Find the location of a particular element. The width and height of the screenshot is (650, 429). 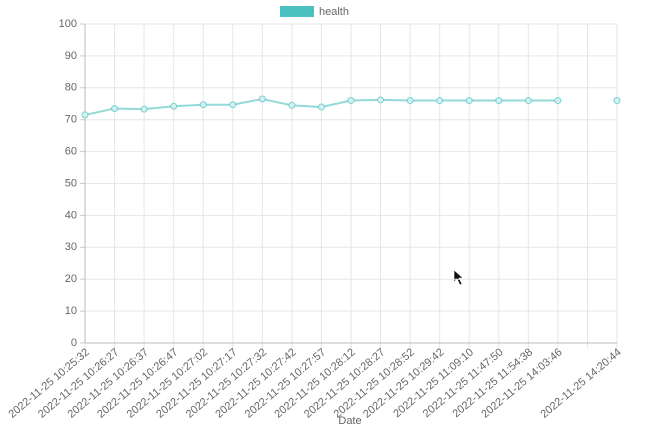

y-tick-label: 40 is located at coordinates (71, 215).